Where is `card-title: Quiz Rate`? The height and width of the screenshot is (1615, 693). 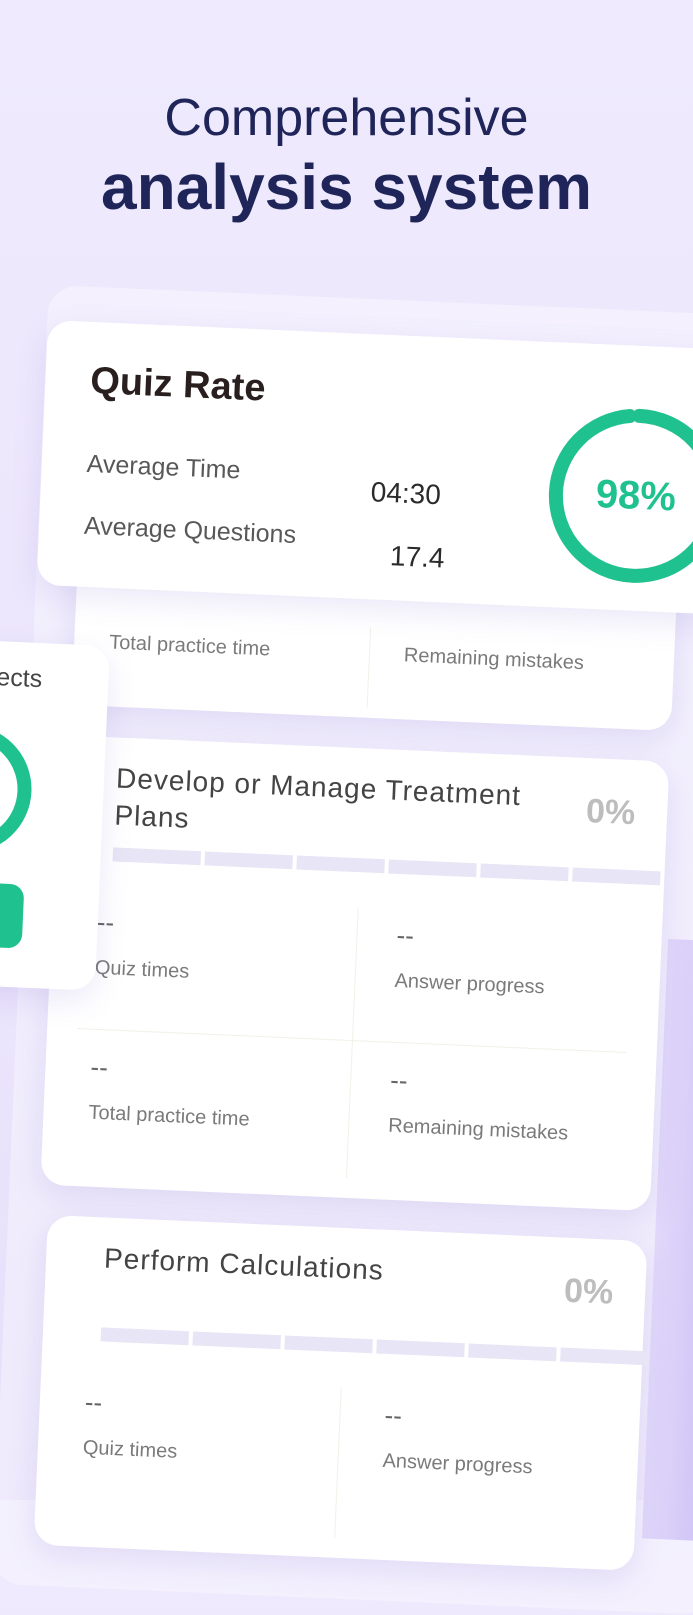
card-title: Quiz Rate is located at coordinates (178, 384).